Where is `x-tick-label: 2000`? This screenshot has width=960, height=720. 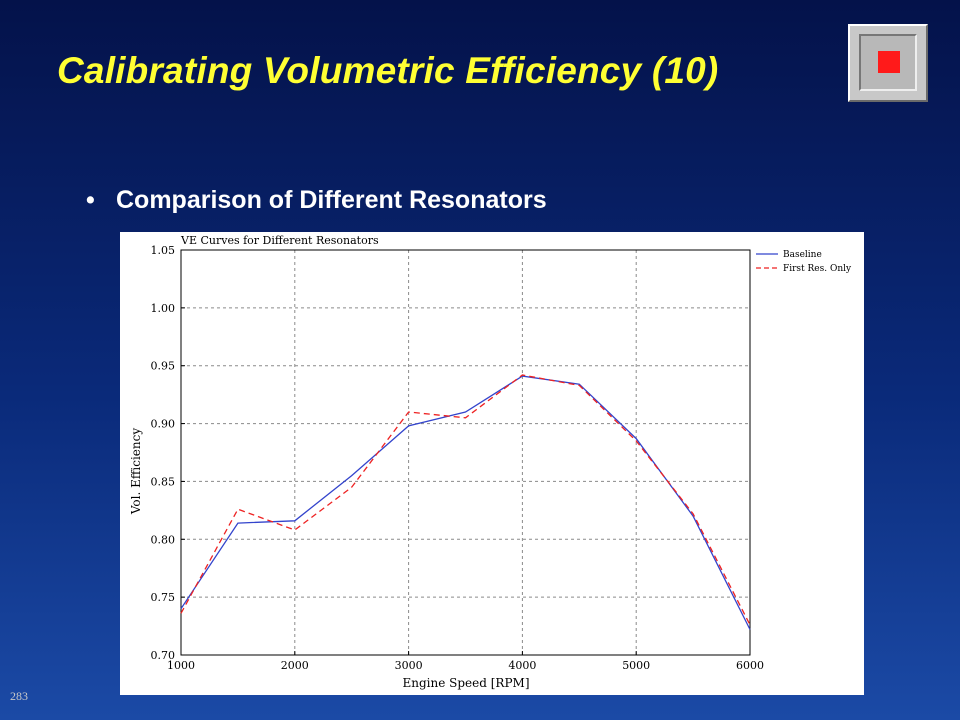
x-tick-label: 2000 is located at coordinates (295, 665).